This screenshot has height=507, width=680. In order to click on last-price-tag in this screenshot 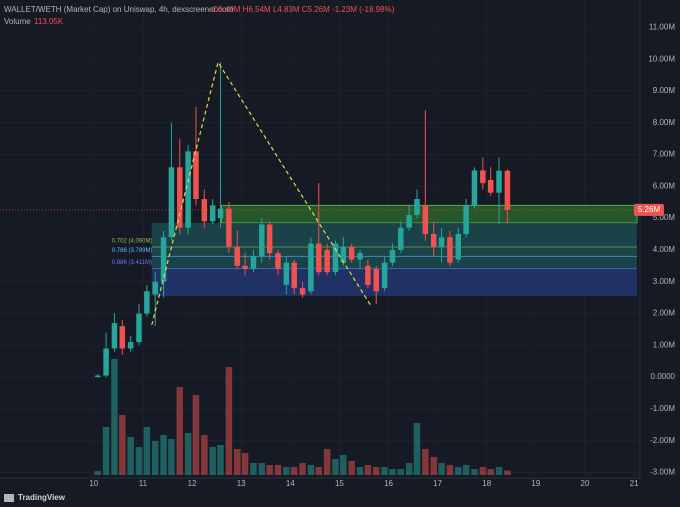, I will do `click(649, 209)`.